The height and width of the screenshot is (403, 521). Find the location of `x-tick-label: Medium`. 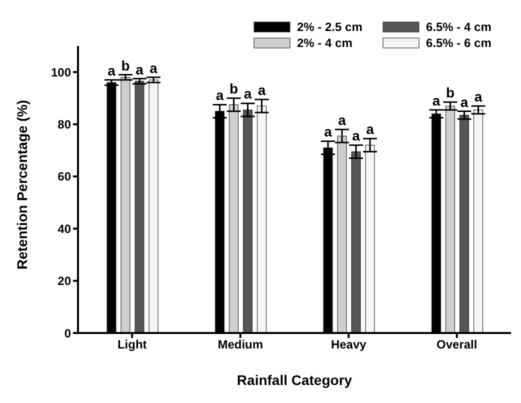

x-tick-label: Medium is located at coordinates (241, 345).